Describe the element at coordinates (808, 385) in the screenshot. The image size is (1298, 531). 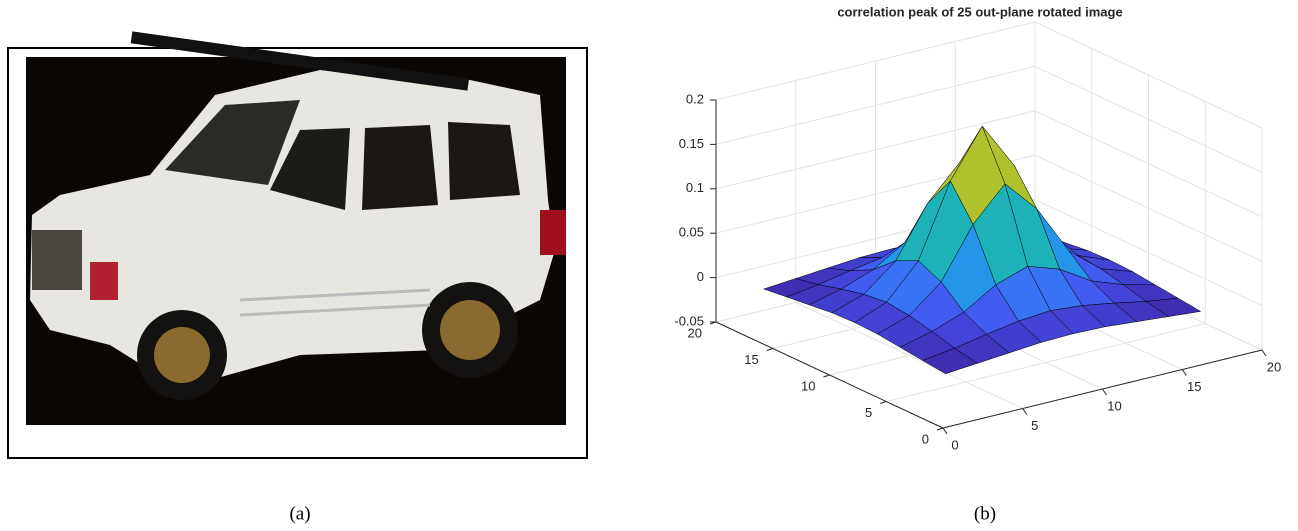
I see `y-tick-label: 10` at that location.